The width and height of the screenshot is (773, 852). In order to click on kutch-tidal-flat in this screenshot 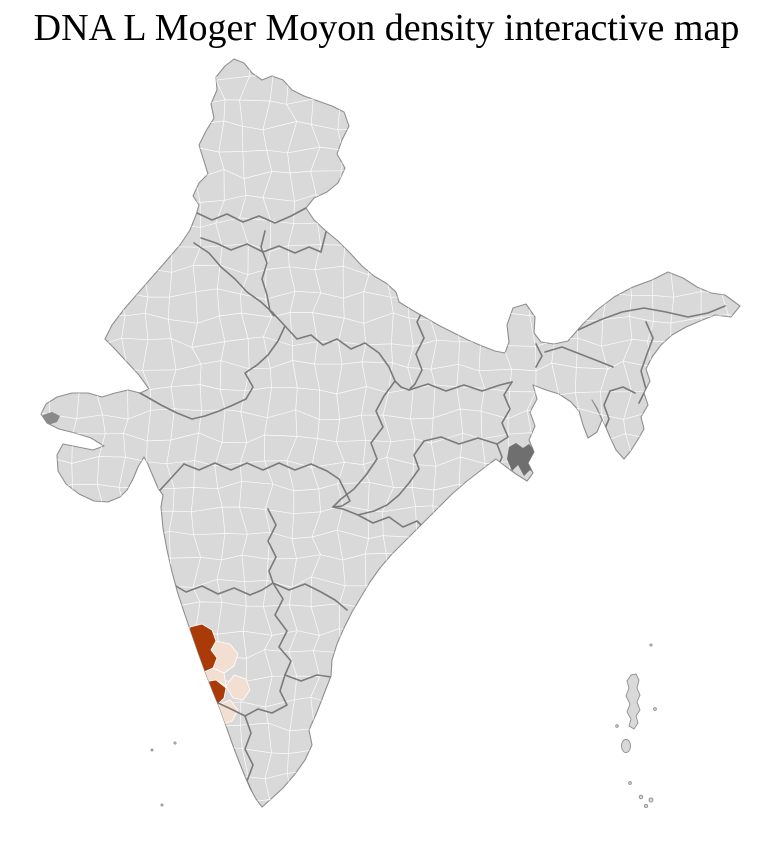, I will do `click(51, 418)`.